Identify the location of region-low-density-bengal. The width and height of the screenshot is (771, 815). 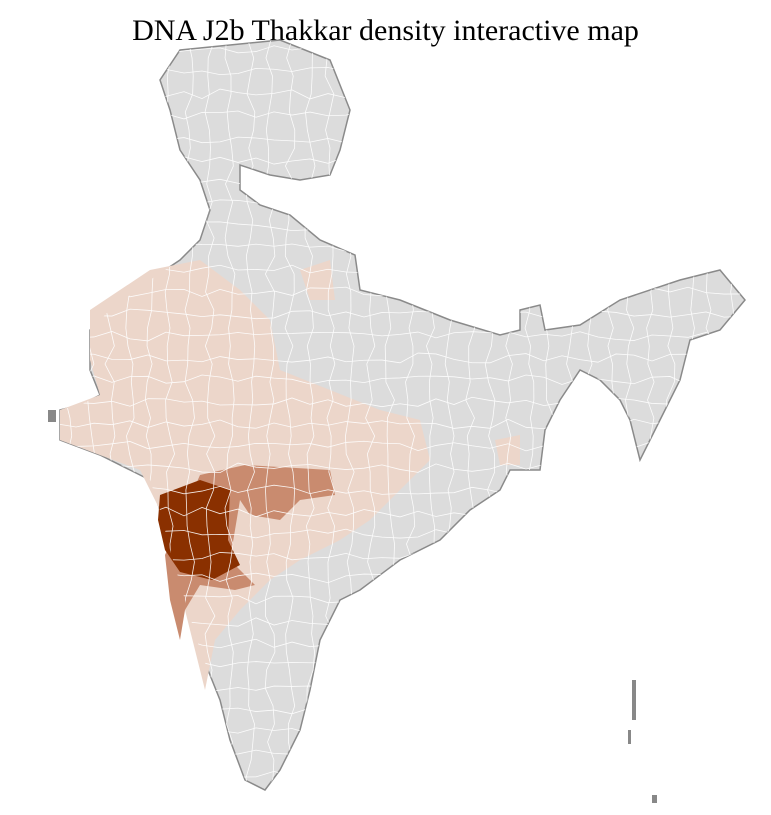
(507, 450).